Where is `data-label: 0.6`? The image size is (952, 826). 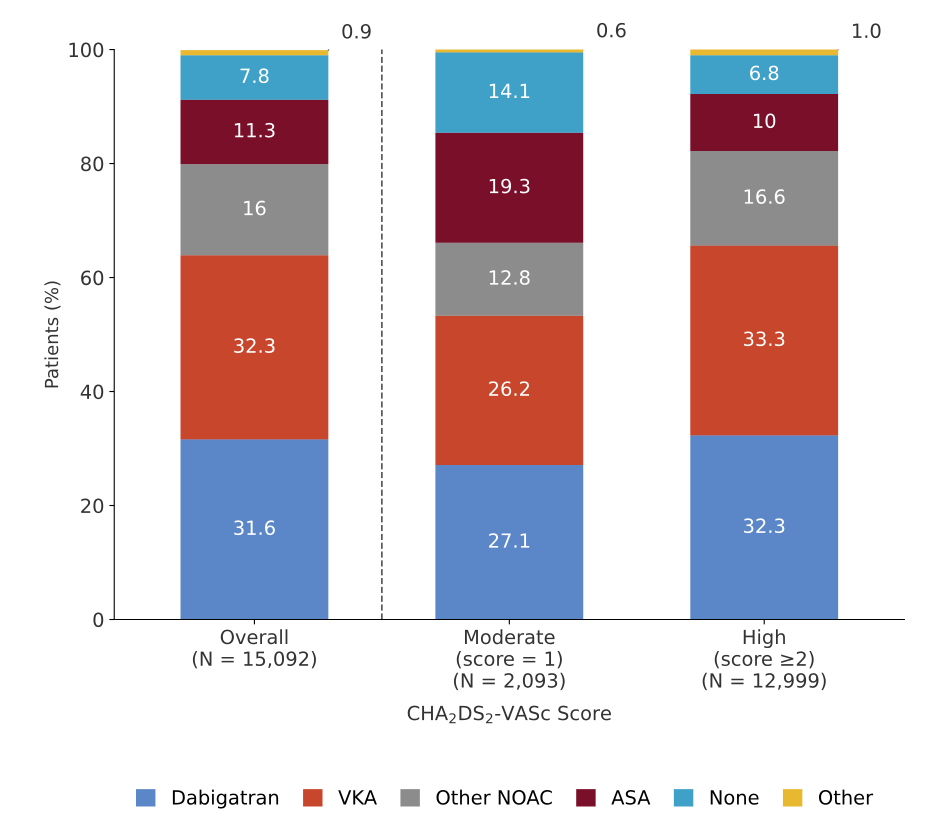
data-label: 0.6 is located at coordinates (611, 30).